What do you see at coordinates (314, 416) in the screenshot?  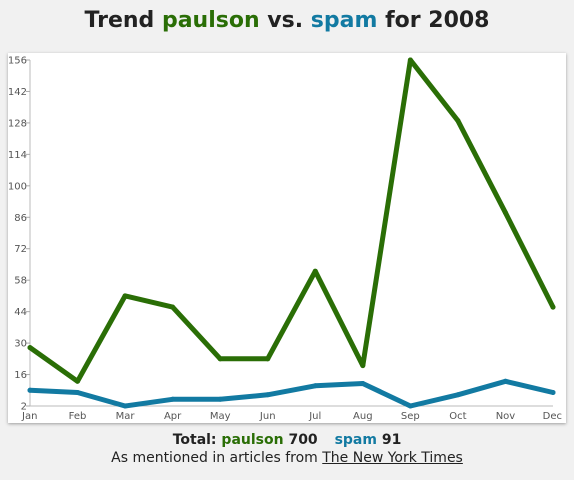 I see `x-tick-label: Jul` at bounding box center [314, 416].